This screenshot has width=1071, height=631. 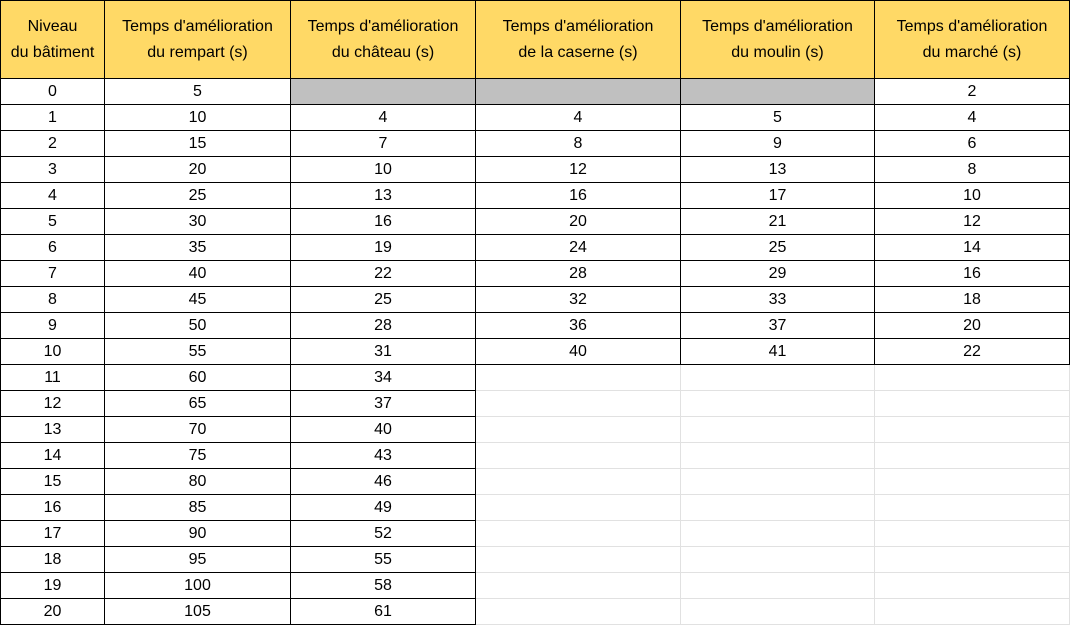 I want to click on cell-market: 14, so click(x=972, y=247).